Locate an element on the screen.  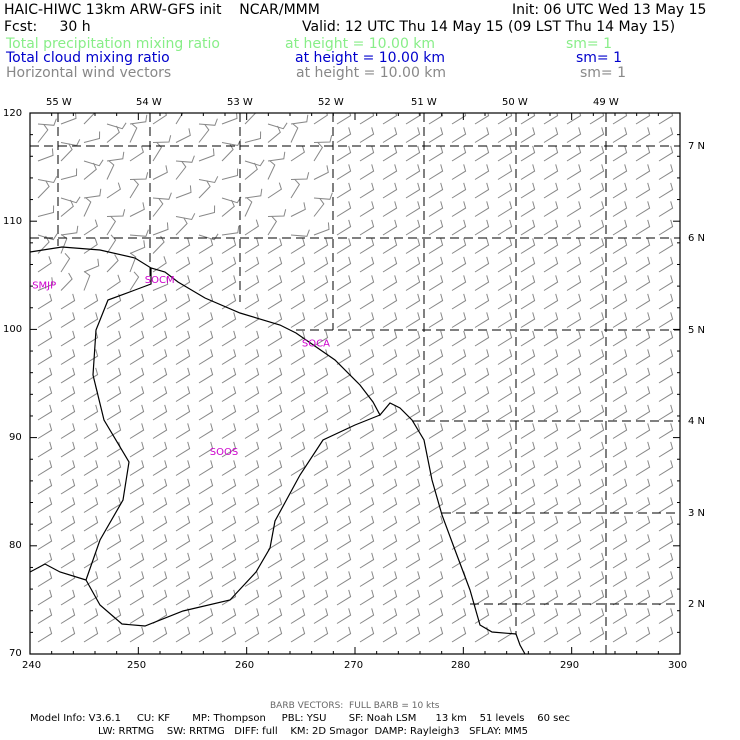
y-tick-110: 110 is located at coordinates (13, 221).